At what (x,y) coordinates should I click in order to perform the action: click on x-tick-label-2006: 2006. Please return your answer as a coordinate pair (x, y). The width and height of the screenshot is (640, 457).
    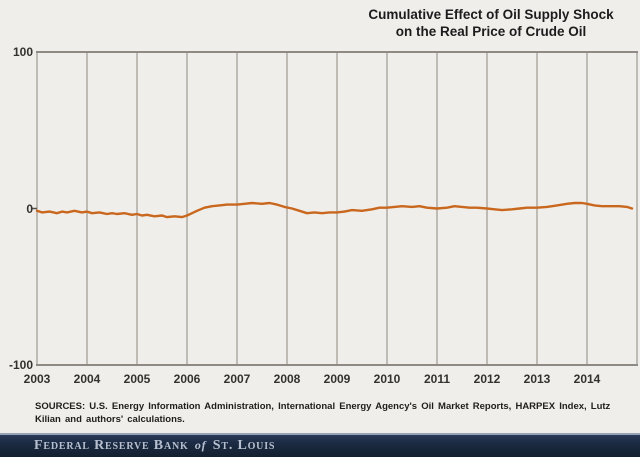
    Looking at the image, I should click on (187, 379).